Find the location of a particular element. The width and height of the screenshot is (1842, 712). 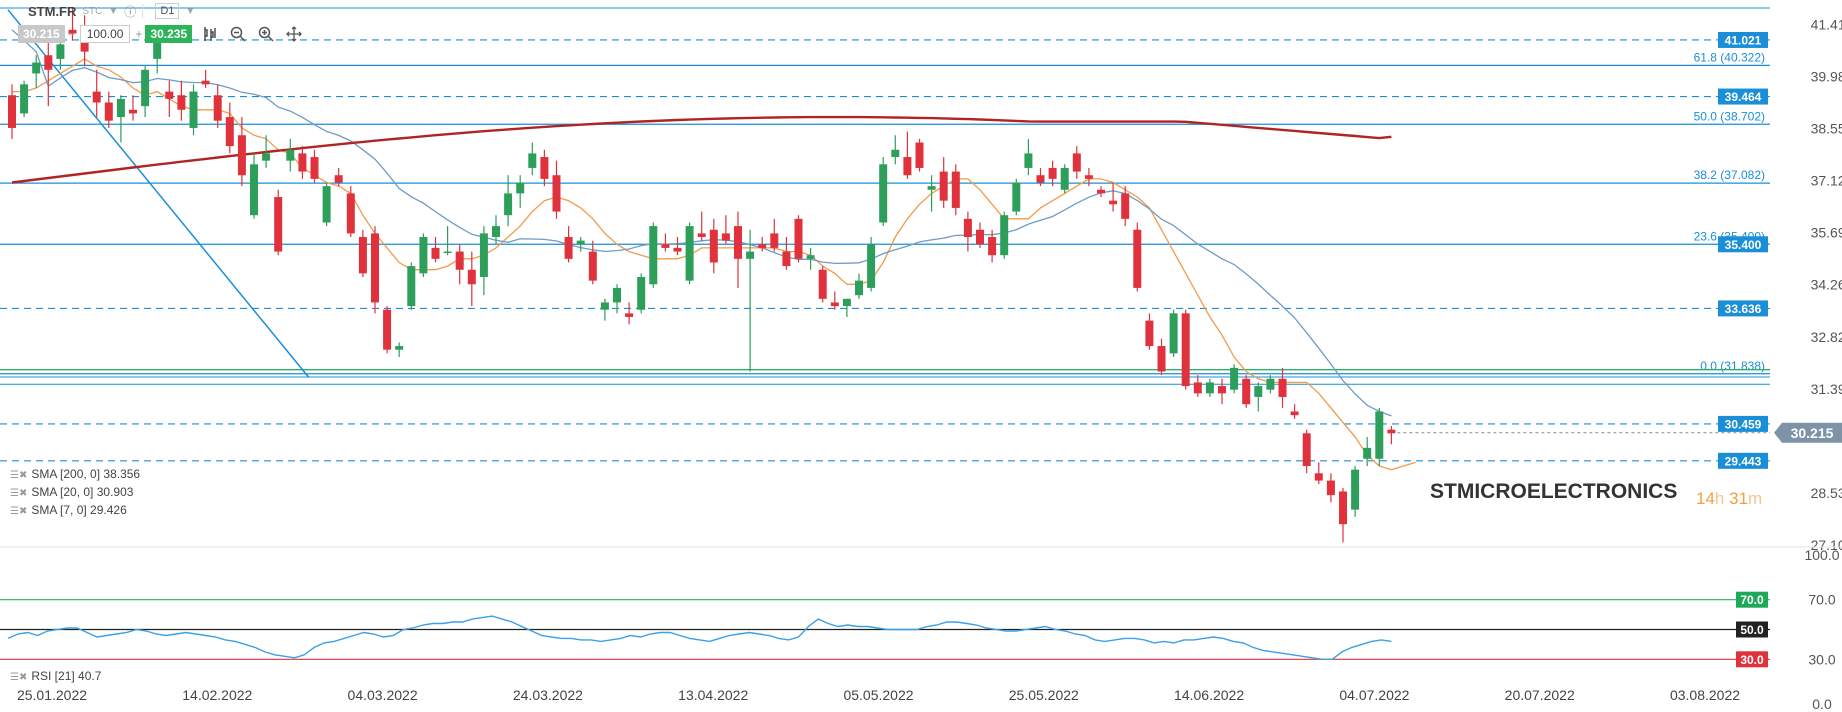

price-tick: 32.828 is located at coordinates (1826, 337).